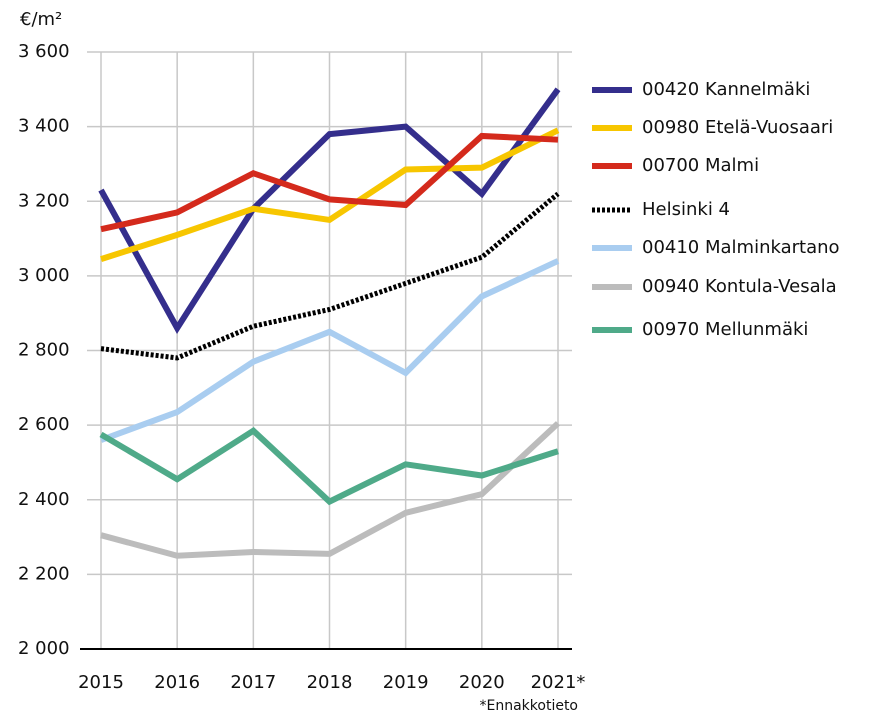 Image resolution: width=888 pixels, height=718 pixels. What do you see at coordinates (44, 126) in the screenshot?
I see `y-tick-label: 3 400` at bounding box center [44, 126].